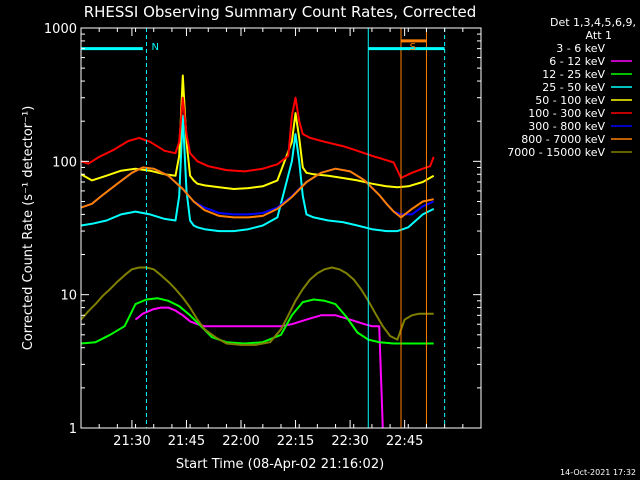 This screenshot has width=640, height=480. What do you see at coordinates (563, 139) in the screenshot?
I see `legend-label: 800 - 7000 keV` at bounding box center [563, 139].